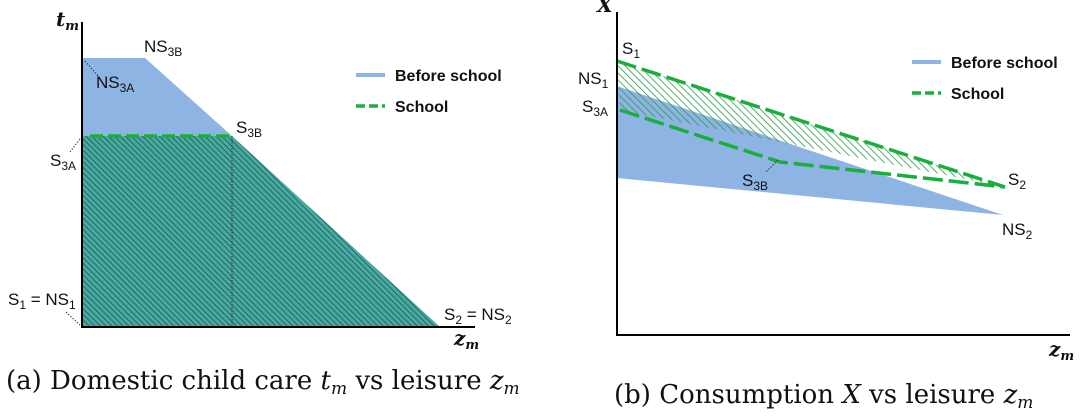 The image size is (1082, 417). What do you see at coordinates (63, 162) in the screenshot?
I see `label-s3a-a: S3A` at bounding box center [63, 162].